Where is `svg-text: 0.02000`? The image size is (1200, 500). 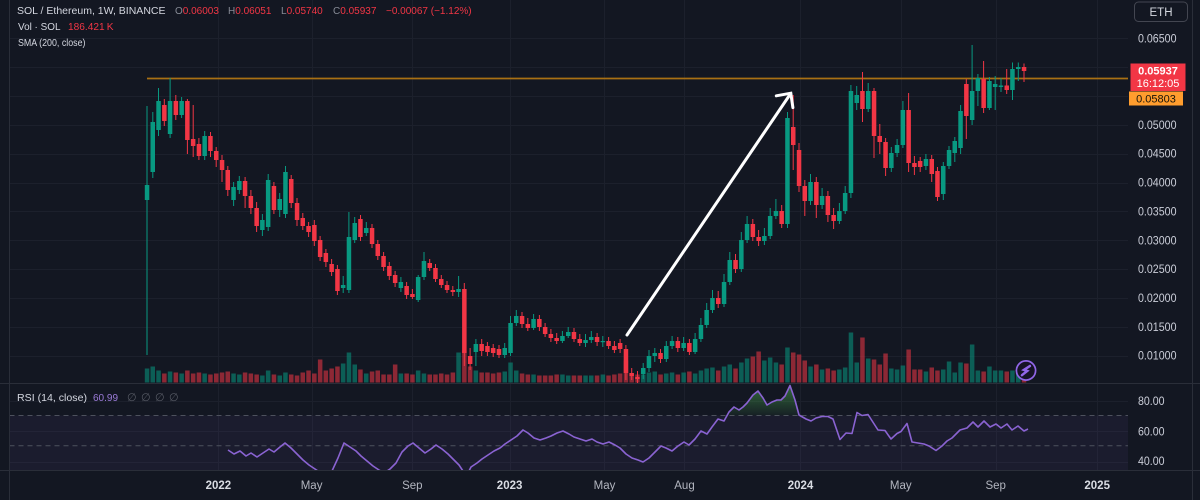 svg-text: 0.02000 is located at coordinates (1157, 298).